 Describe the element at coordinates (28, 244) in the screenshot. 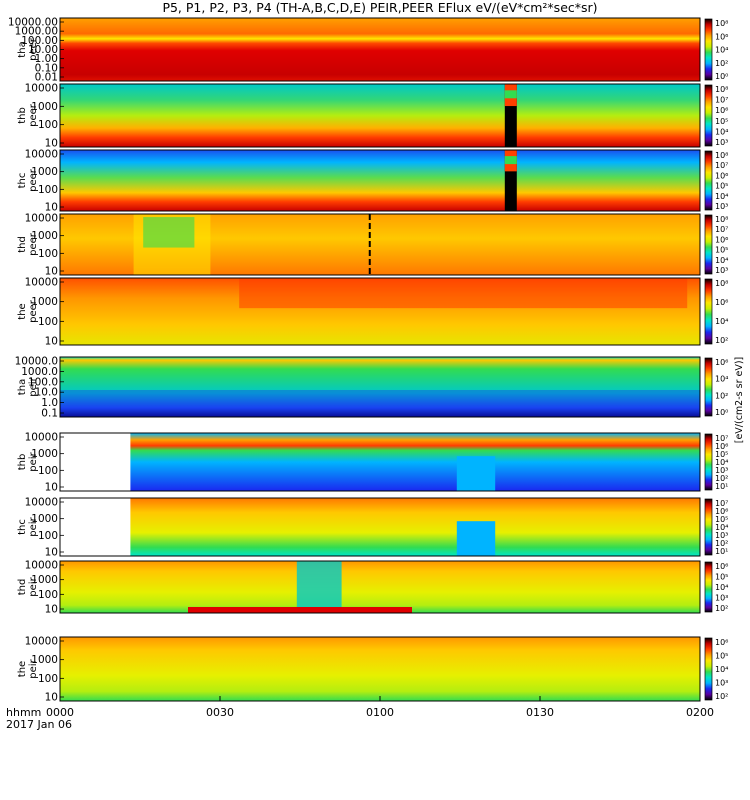

I see `y-axis-label: thdpeer` at that location.